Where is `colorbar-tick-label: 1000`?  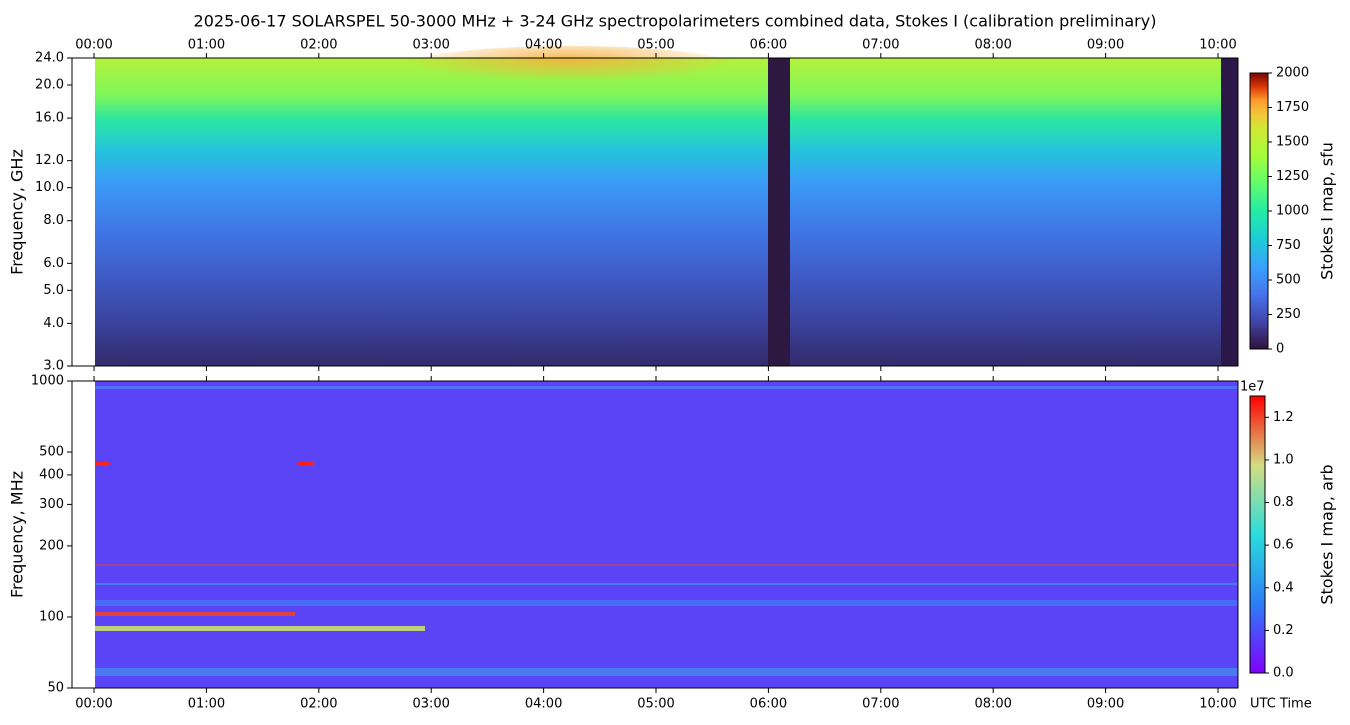
colorbar-tick-label: 1000 is located at coordinates (1292, 211).